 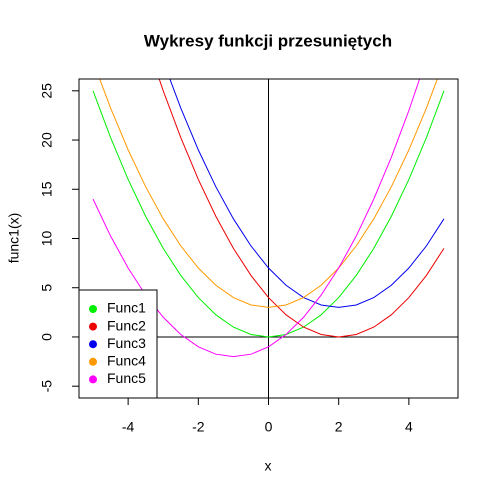 What do you see at coordinates (268, 40) in the screenshot?
I see `chart-title: Wykresy funkcji przesuniętych` at bounding box center [268, 40].